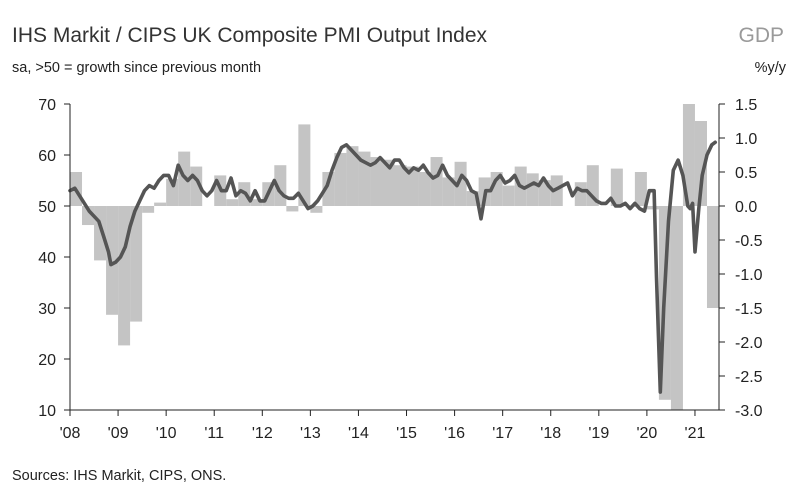 This screenshot has height=501, width=808. Describe the element at coordinates (47, 207) in the screenshot. I see `left-tick-label: 50` at that location.